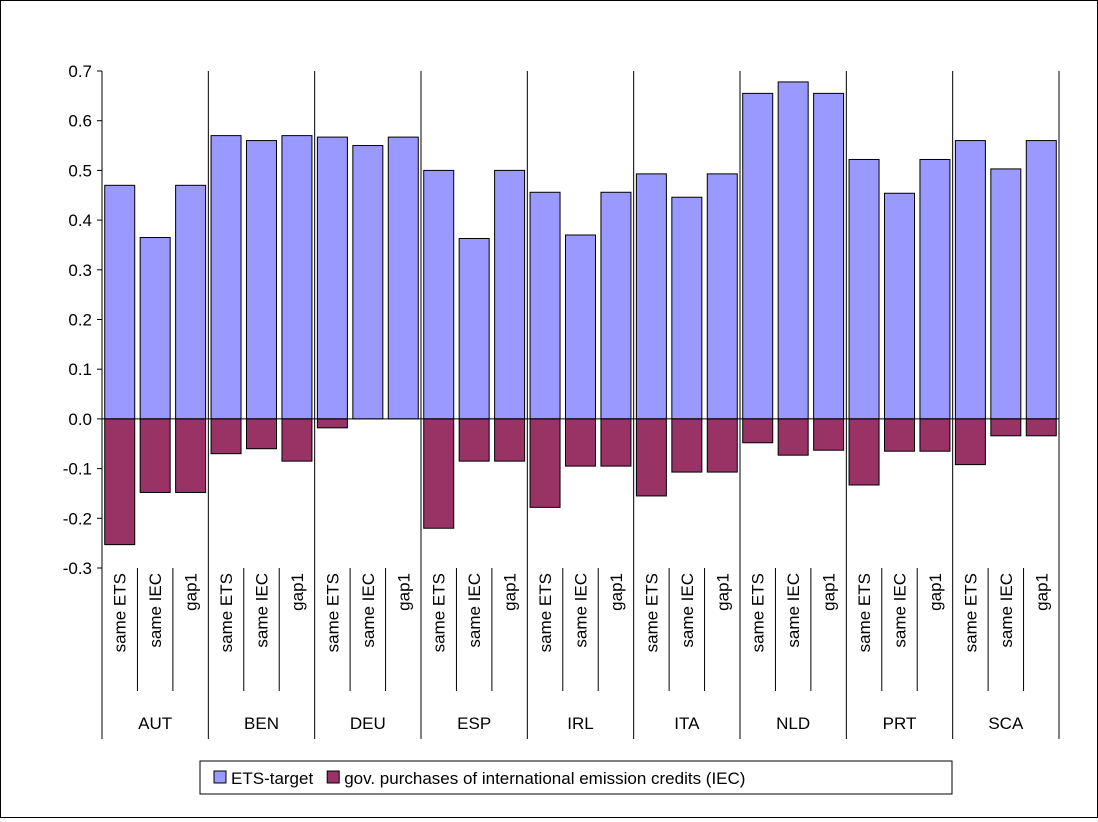  What do you see at coordinates (474, 723) in the screenshot?
I see `group-label: ESP` at bounding box center [474, 723].